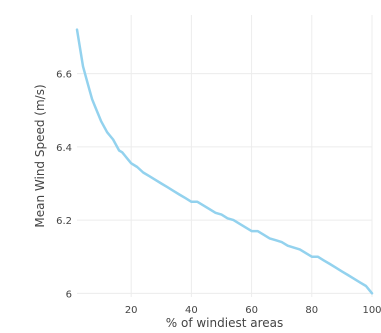 Image resolution: width=381 pixels, height=333 pixels. What do you see at coordinates (69, 294) in the screenshot?
I see `y-tick-label: 6` at bounding box center [69, 294].